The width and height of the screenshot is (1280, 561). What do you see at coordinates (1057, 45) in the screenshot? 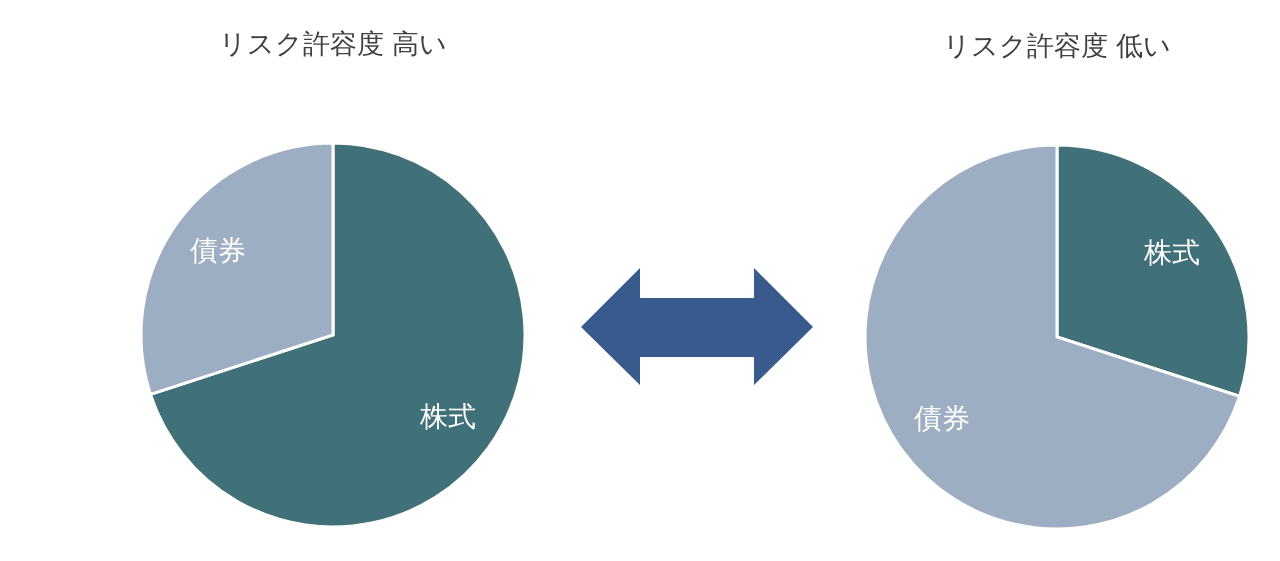
I see `chart-title: リスク許容度 低い` at bounding box center [1057, 45].